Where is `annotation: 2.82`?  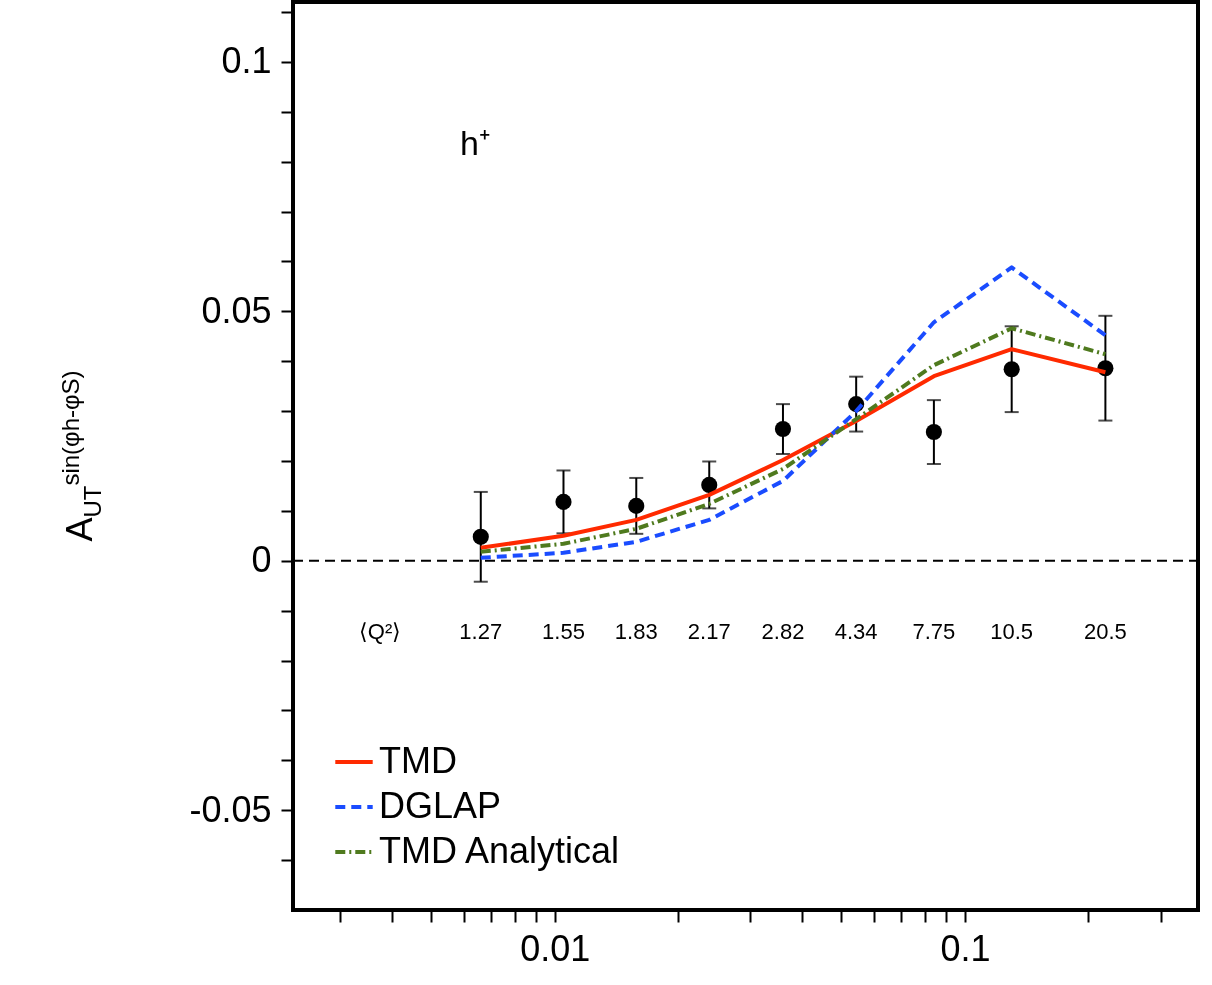 annotation: 2.82 is located at coordinates (783, 631).